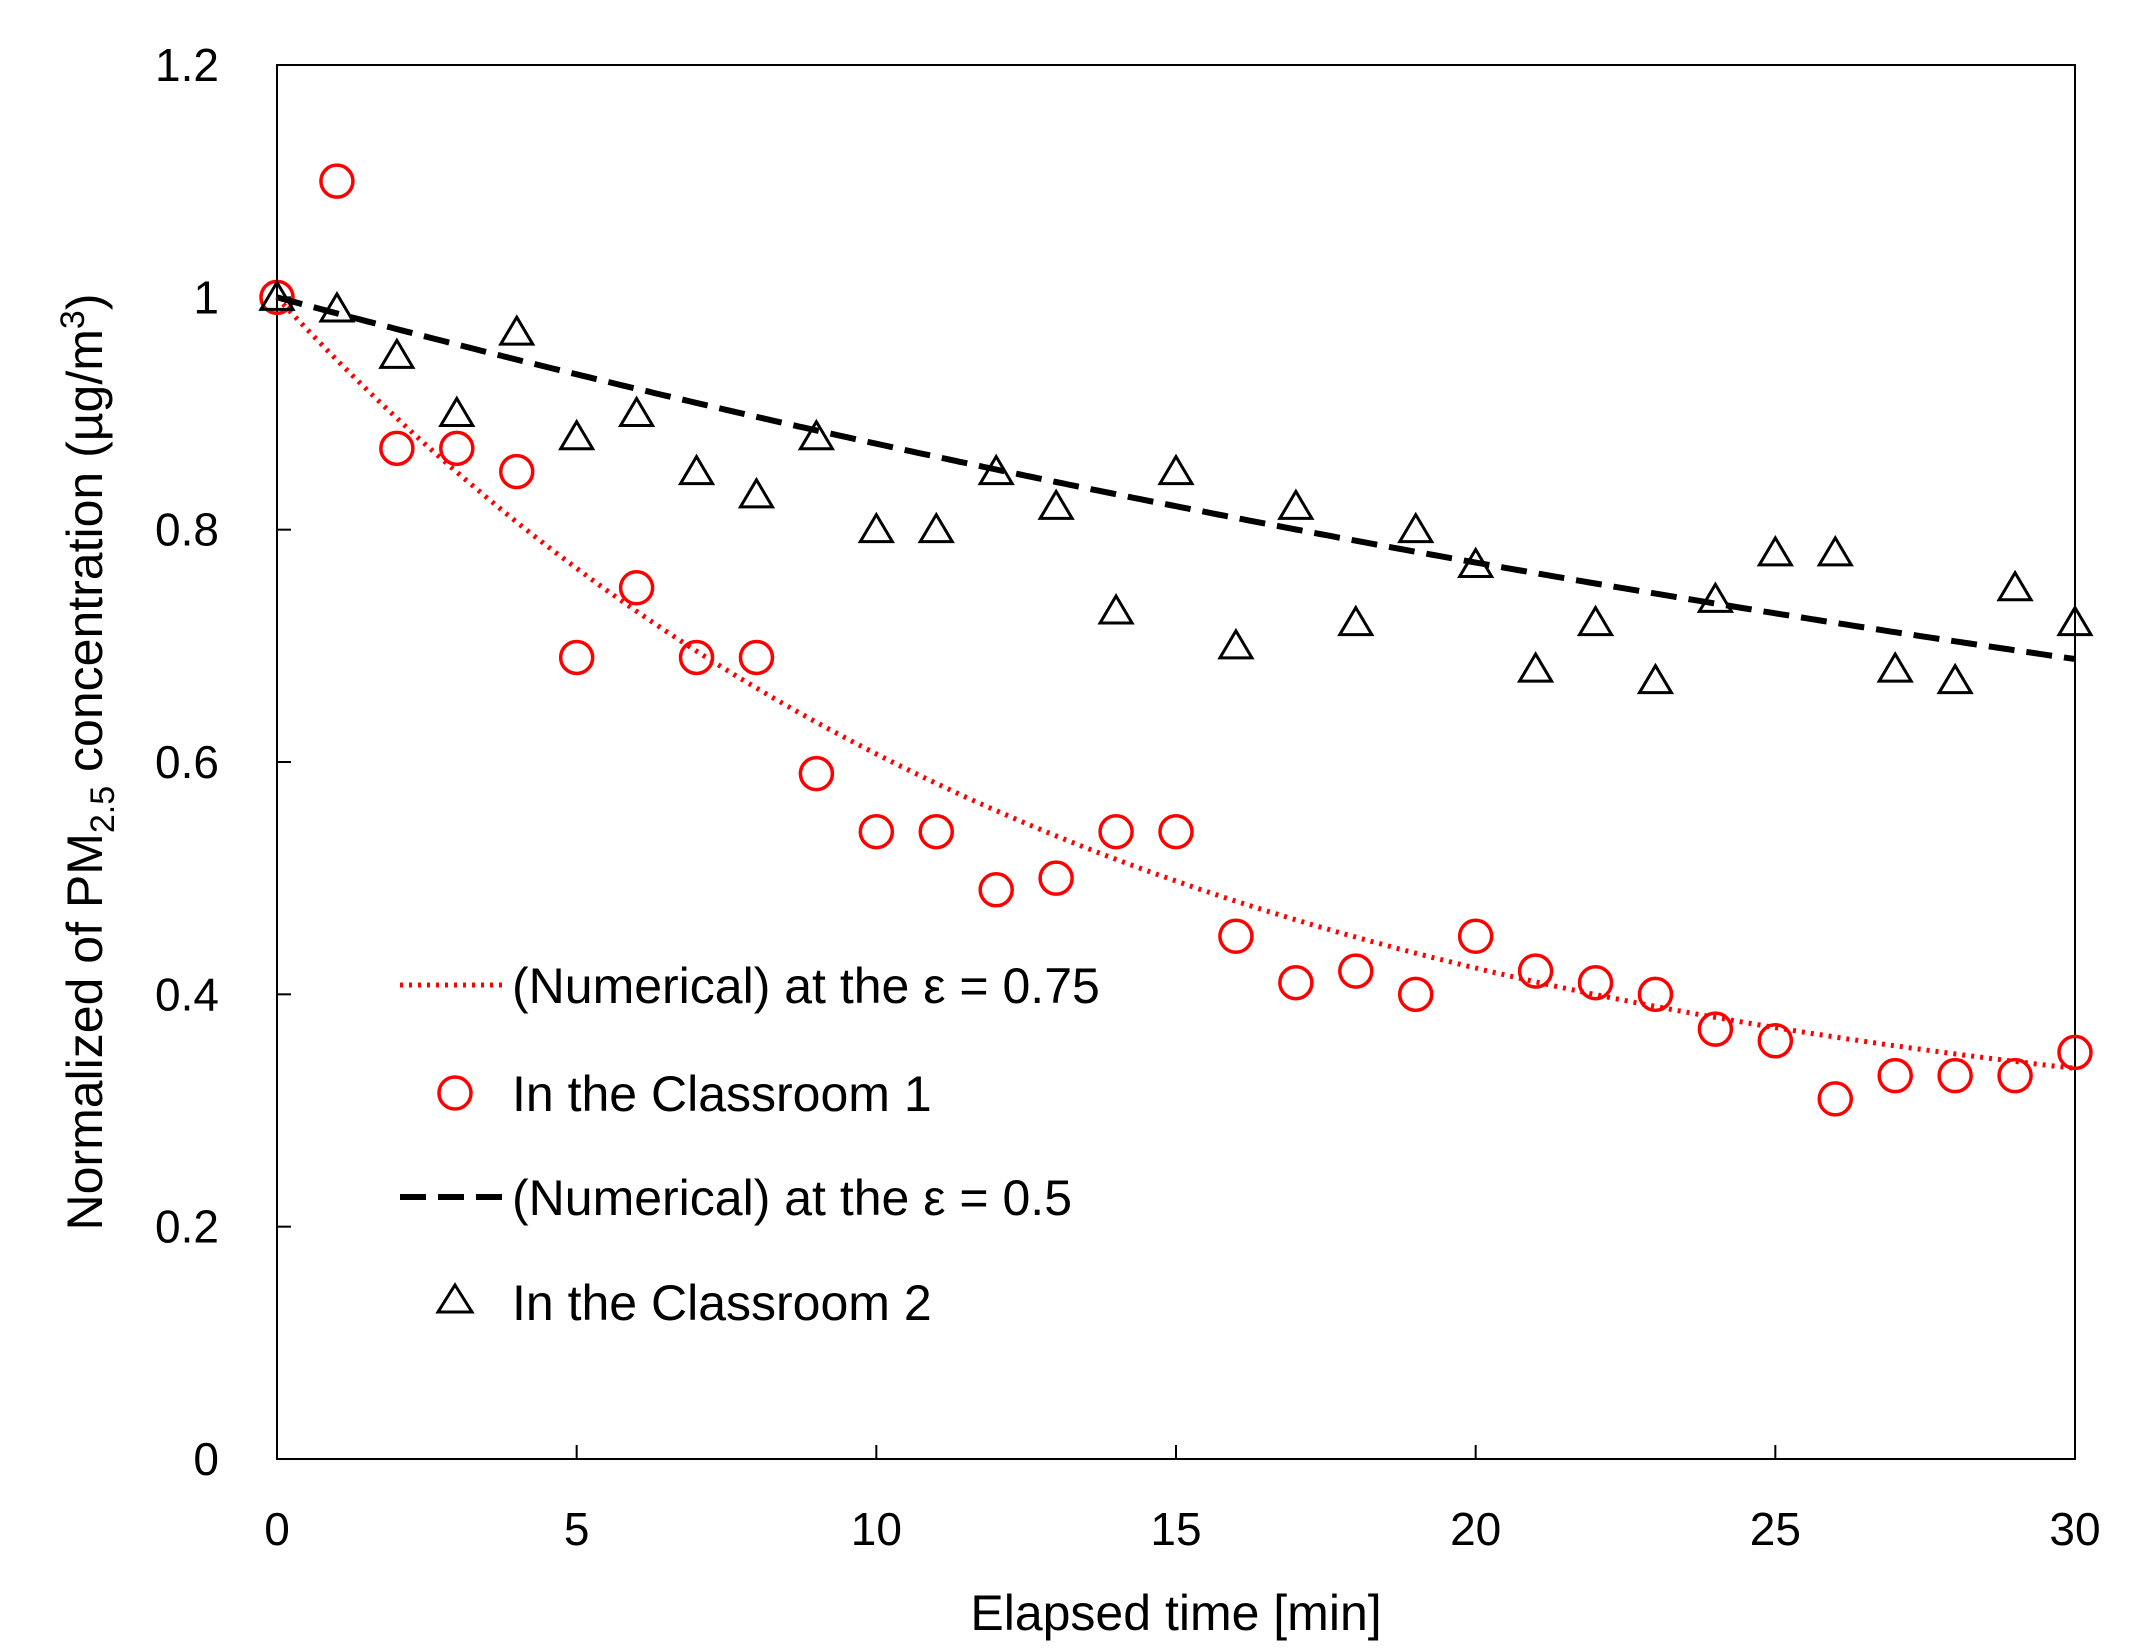  What do you see at coordinates (722, 1094) in the screenshot?
I see `legend-label-classroom-1: In the Classroom 1` at bounding box center [722, 1094].